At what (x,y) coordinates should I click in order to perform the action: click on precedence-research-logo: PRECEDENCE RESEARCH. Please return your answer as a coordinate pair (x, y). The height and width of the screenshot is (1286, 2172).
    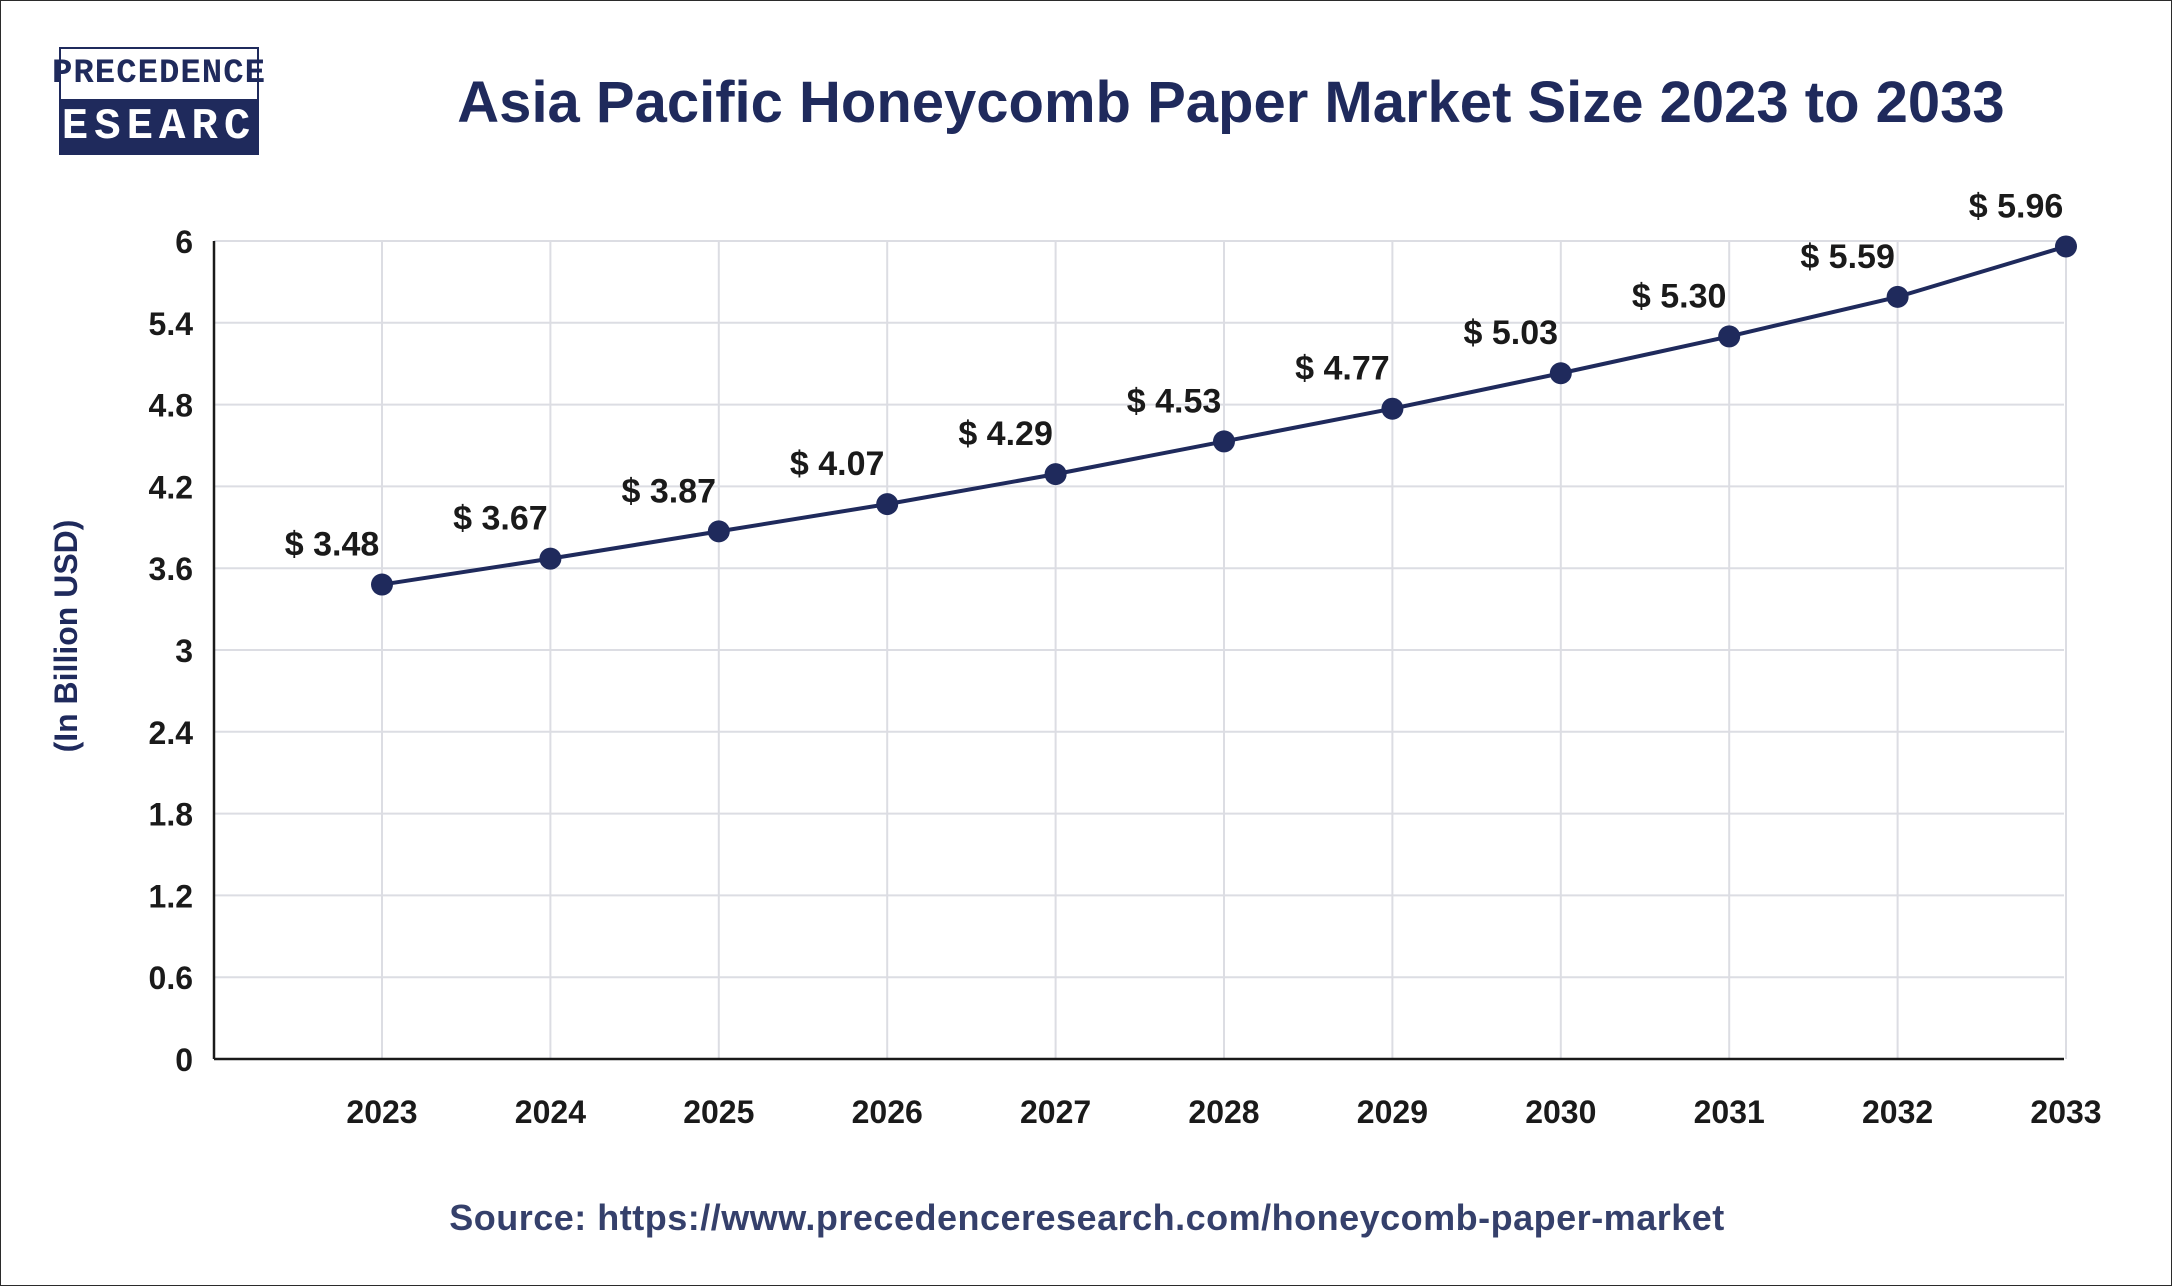
    Looking at the image, I should click on (156, 101).